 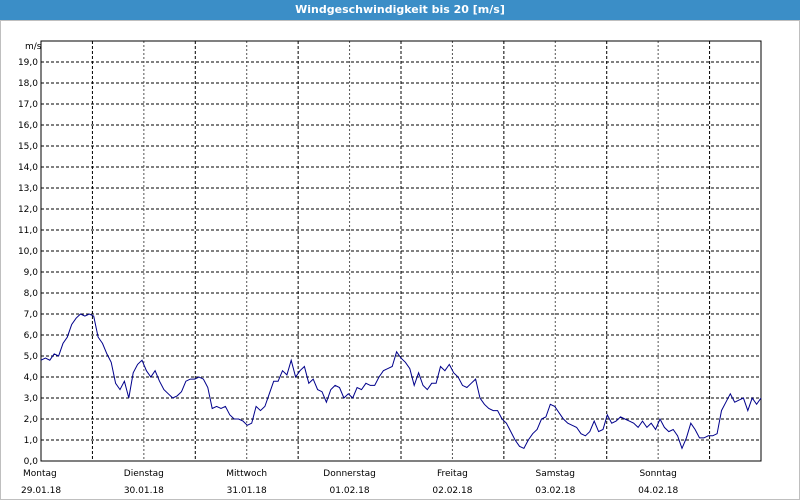 What do you see at coordinates (555, 474) in the screenshot?
I see `x-day-name-label: Samstag` at bounding box center [555, 474].